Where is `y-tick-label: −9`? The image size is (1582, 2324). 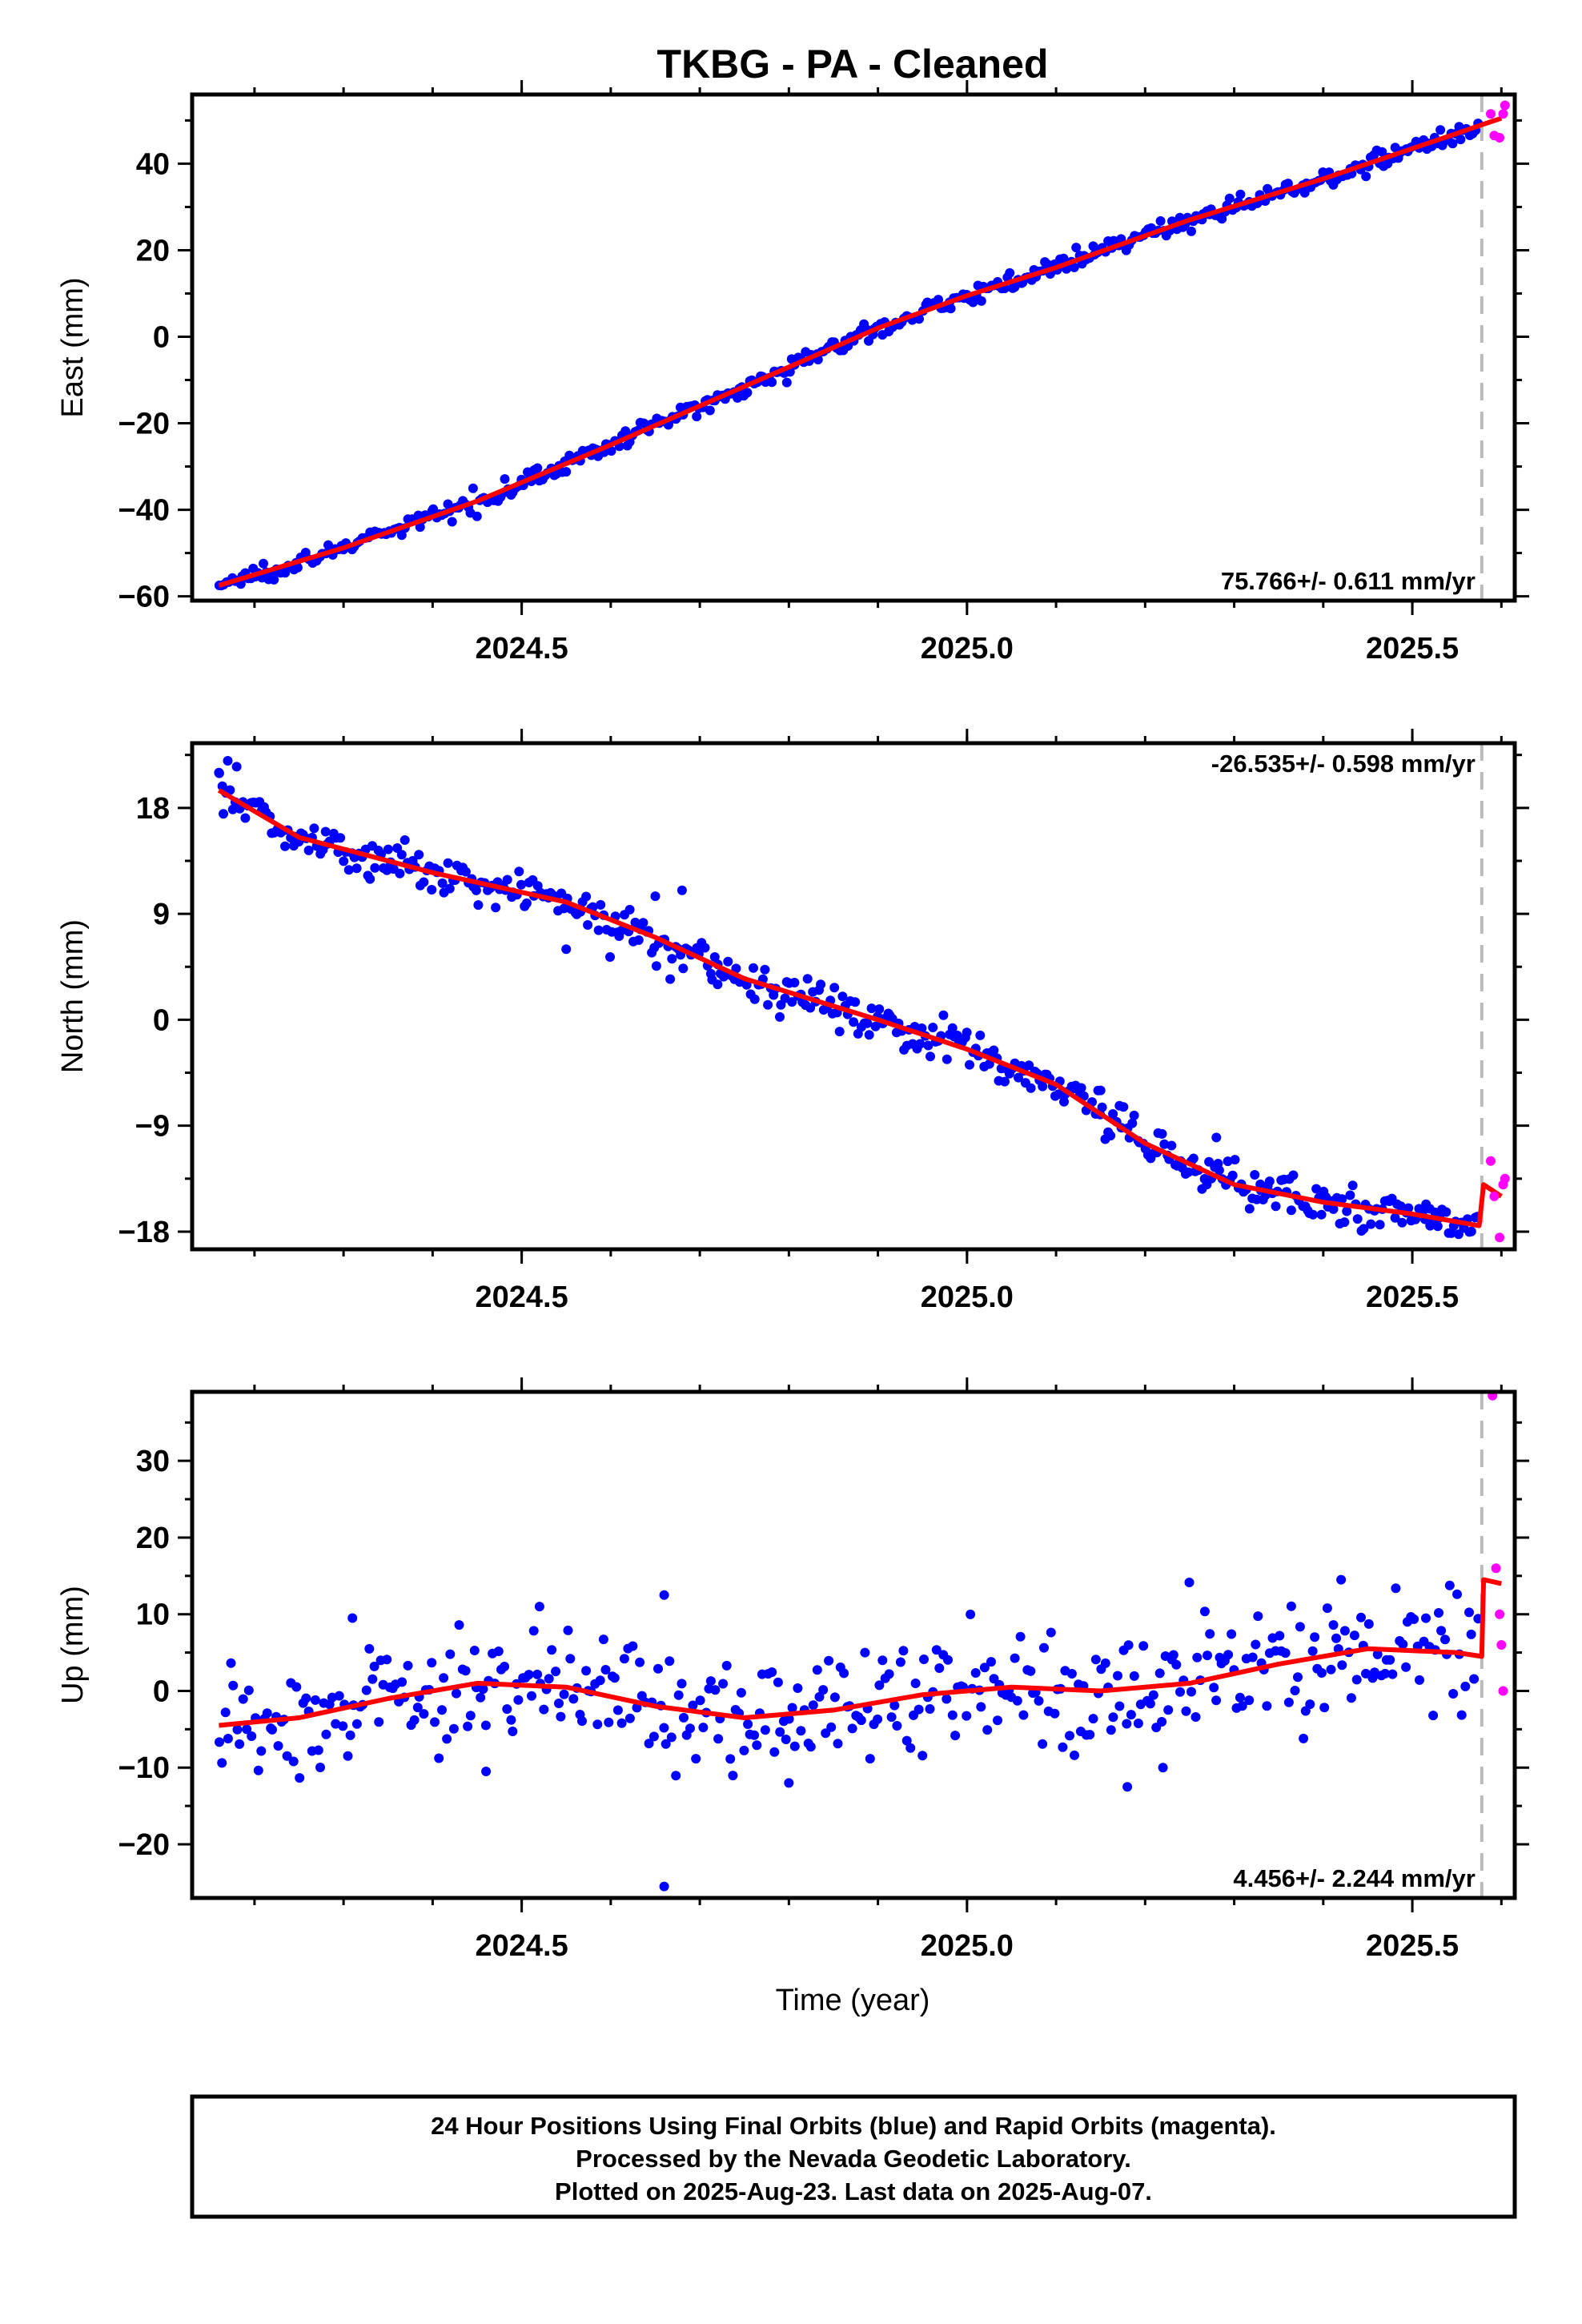
y-tick-label: −9 is located at coordinates (152, 1127).